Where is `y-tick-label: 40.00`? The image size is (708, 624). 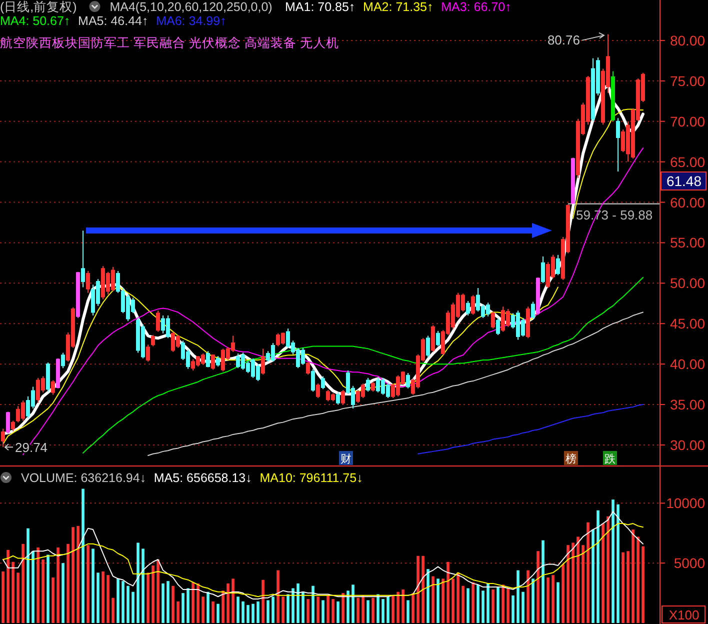
y-tick-label: 40.00 is located at coordinates (688, 364).